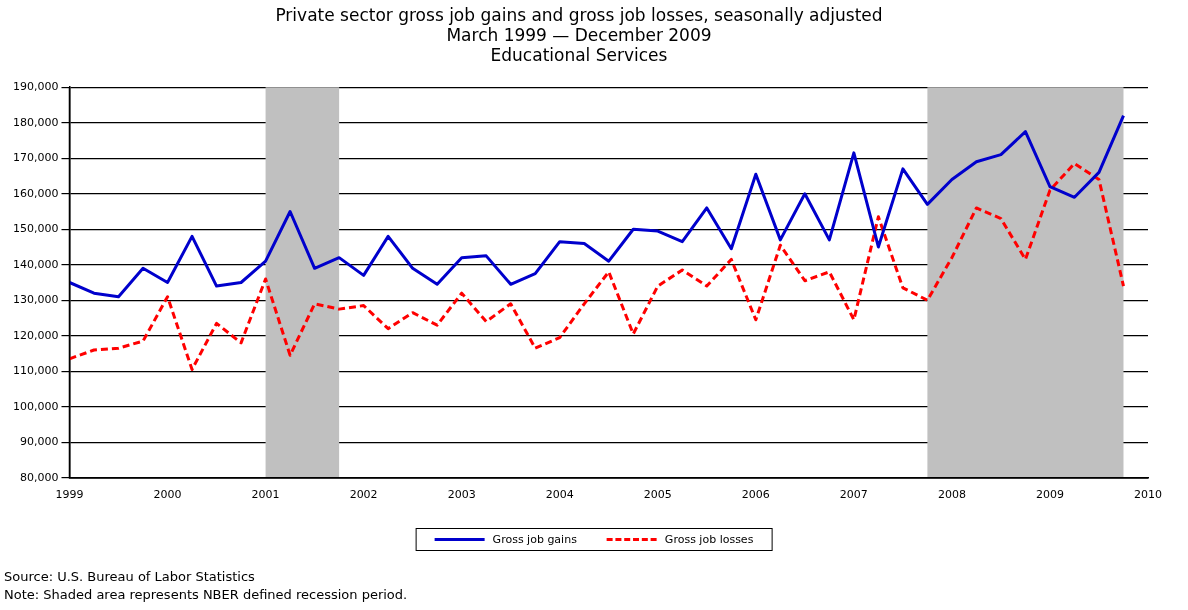 This screenshot has height=610, width=1188. I want to click on y-tick-label: 190,000, so click(35, 87).